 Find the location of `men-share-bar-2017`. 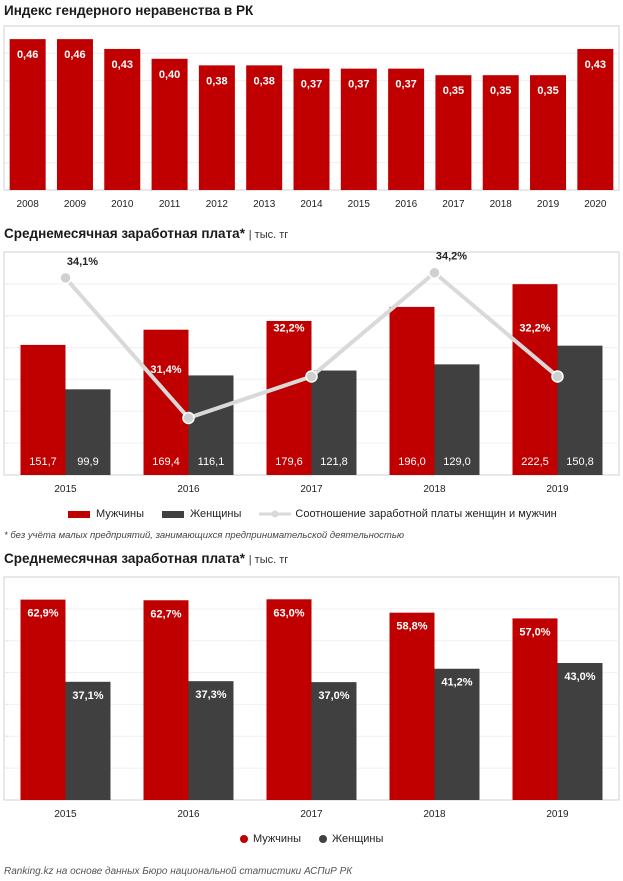

men-share-bar-2017 is located at coordinates (289, 699).